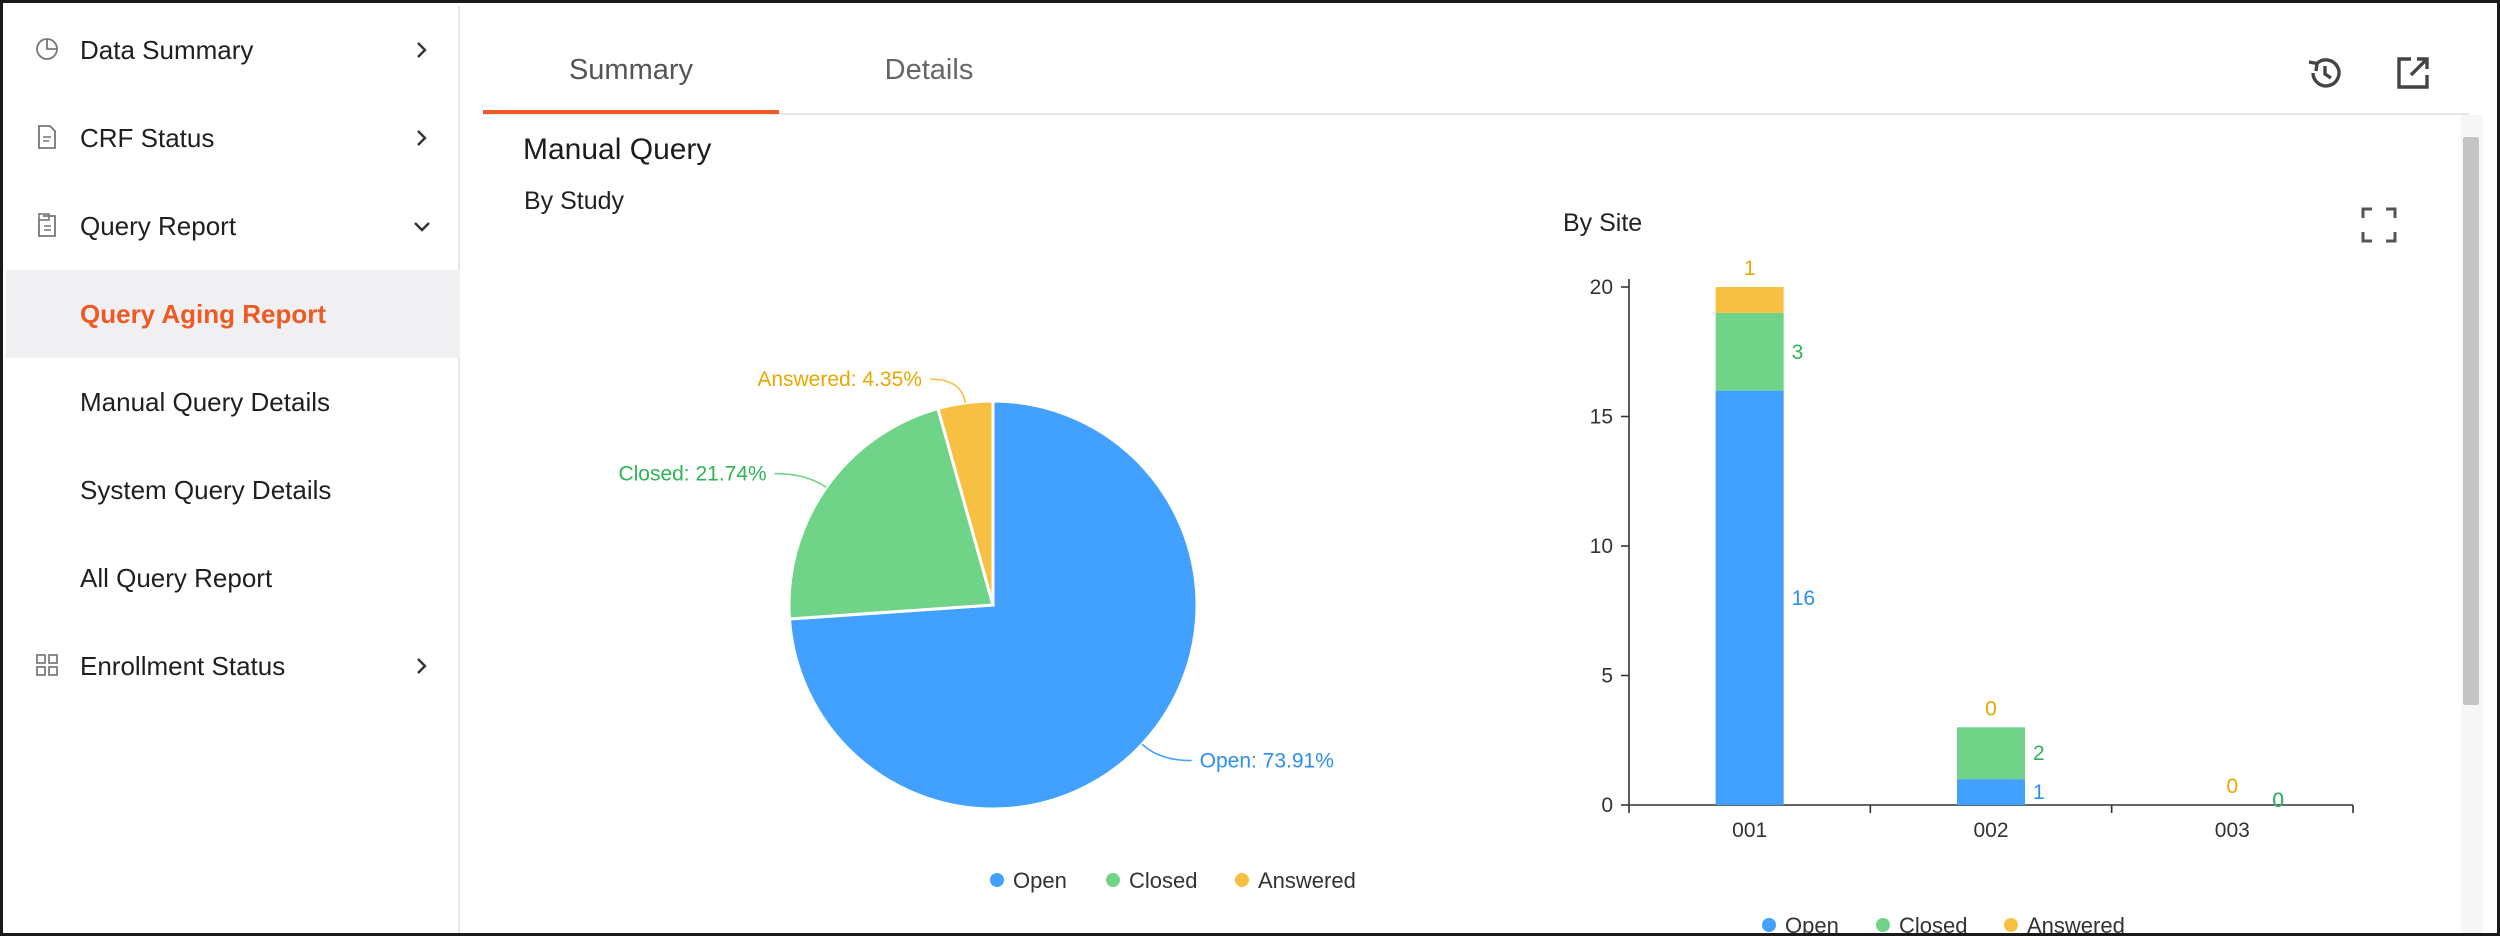 The image size is (2500, 936). What do you see at coordinates (205, 402) in the screenshot?
I see `sidebar-item-label: Manual Query Details` at bounding box center [205, 402].